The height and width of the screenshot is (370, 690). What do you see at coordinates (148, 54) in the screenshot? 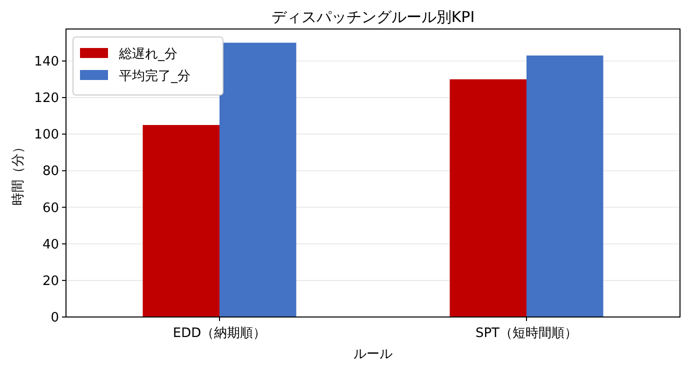
I see `legend-label: 総遅れ_分` at bounding box center [148, 54].